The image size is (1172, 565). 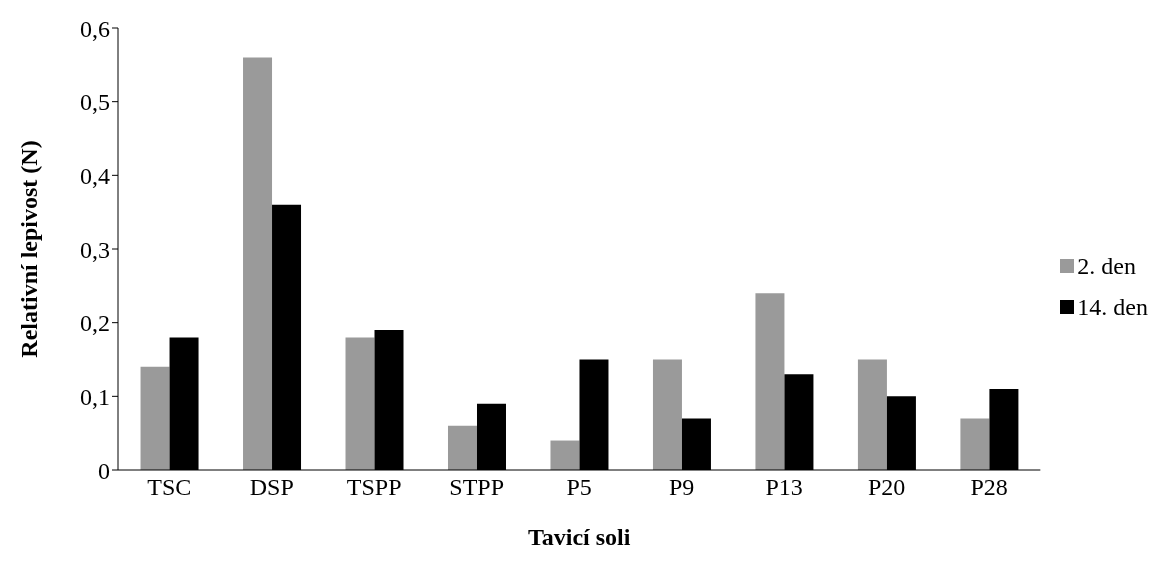 What do you see at coordinates (374, 487) in the screenshot?
I see `x-tick-label: TSPP` at bounding box center [374, 487].